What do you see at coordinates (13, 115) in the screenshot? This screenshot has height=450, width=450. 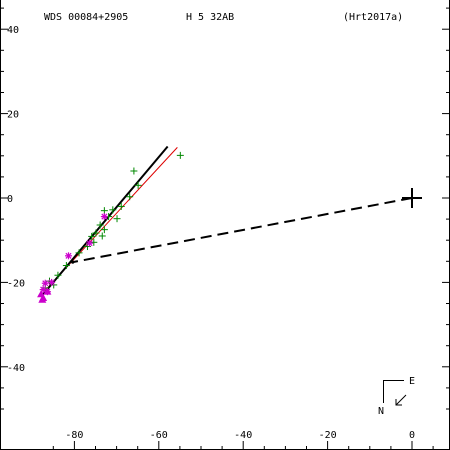 I see `y-tick-label: 20` at bounding box center [13, 115].